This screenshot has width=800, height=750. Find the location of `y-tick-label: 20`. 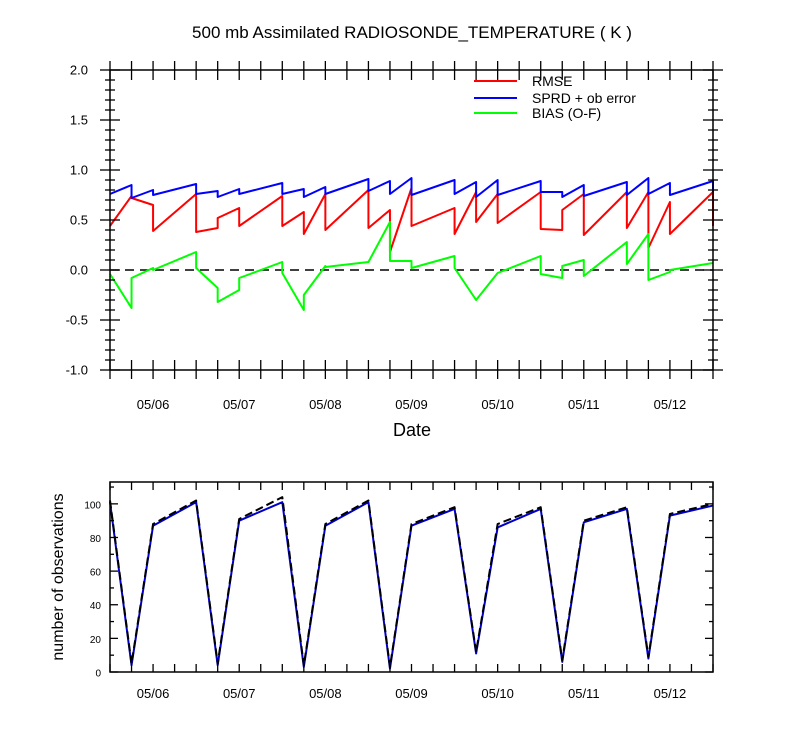

y-tick-label: 20 is located at coordinates (96, 640).